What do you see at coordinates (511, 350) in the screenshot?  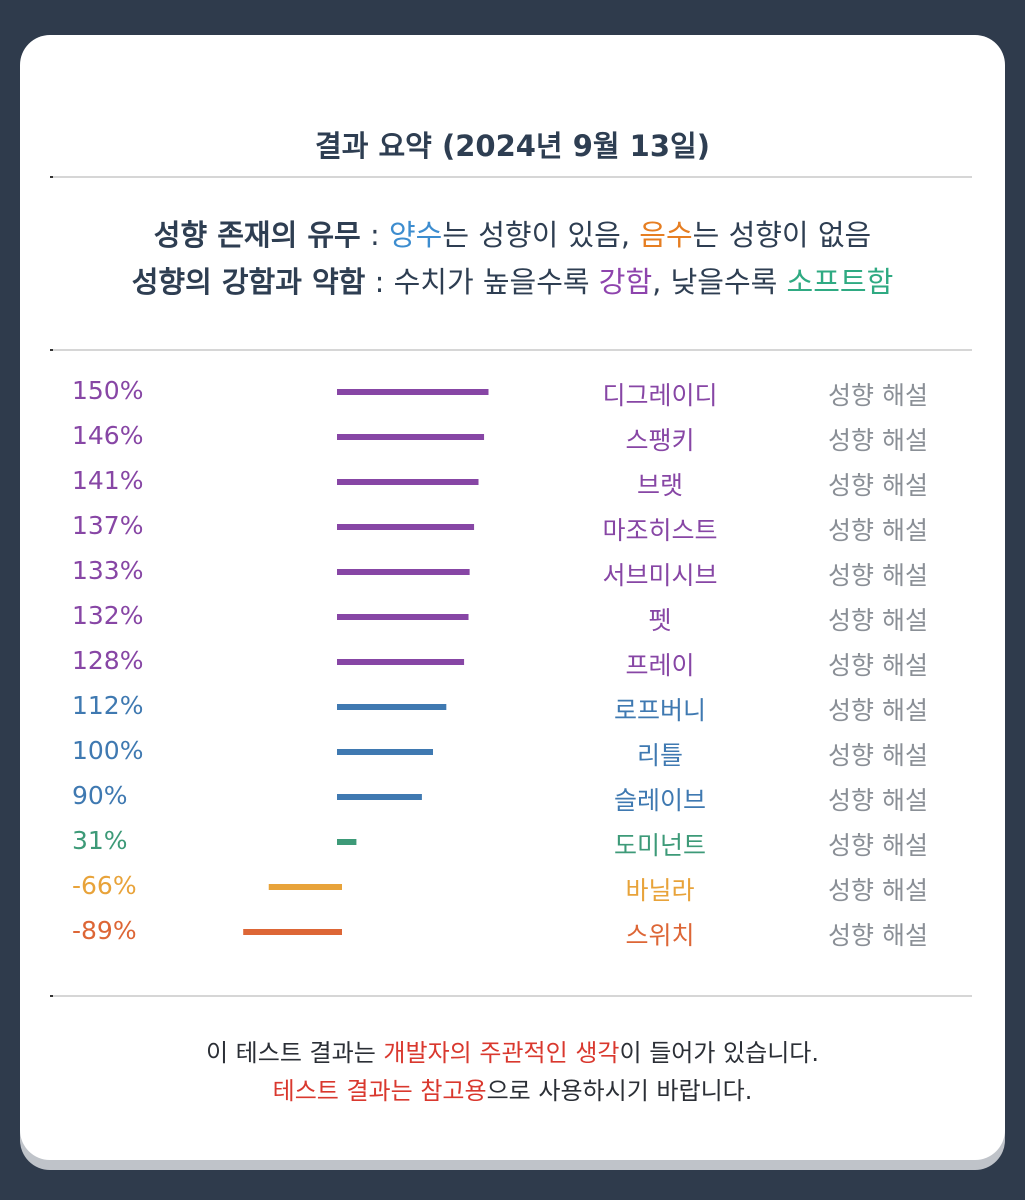 I see `divider-middle` at bounding box center [511, 350].